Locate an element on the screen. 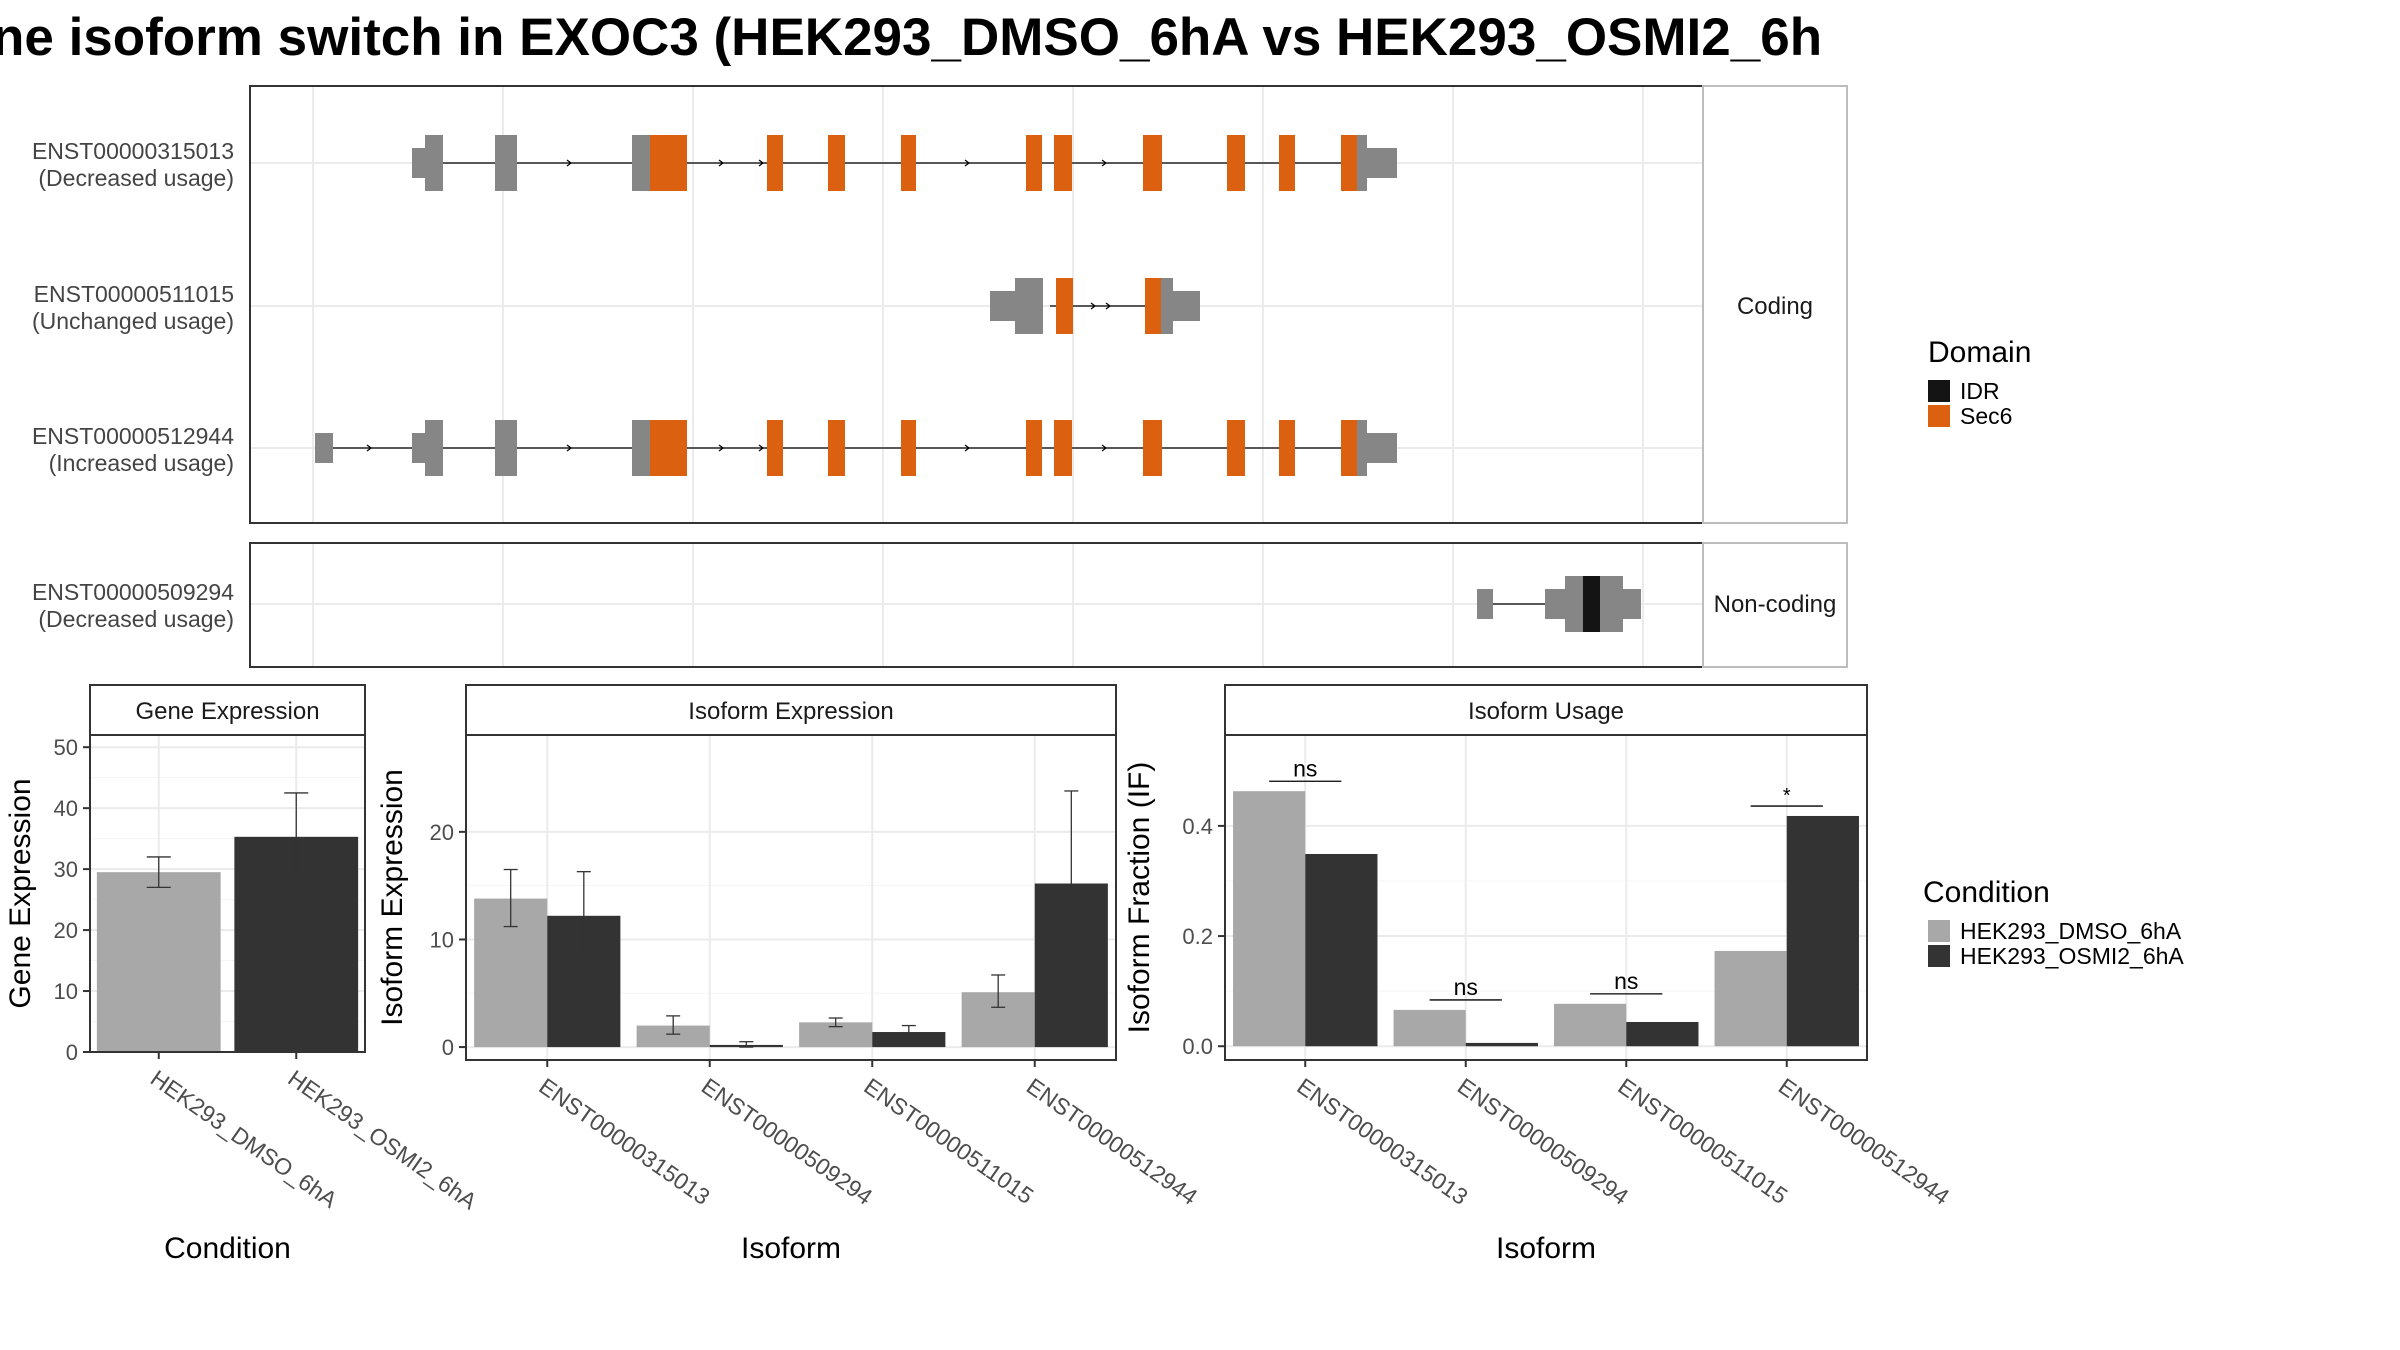  x-axis-title: Condition is located at coordinates (227, 1248).